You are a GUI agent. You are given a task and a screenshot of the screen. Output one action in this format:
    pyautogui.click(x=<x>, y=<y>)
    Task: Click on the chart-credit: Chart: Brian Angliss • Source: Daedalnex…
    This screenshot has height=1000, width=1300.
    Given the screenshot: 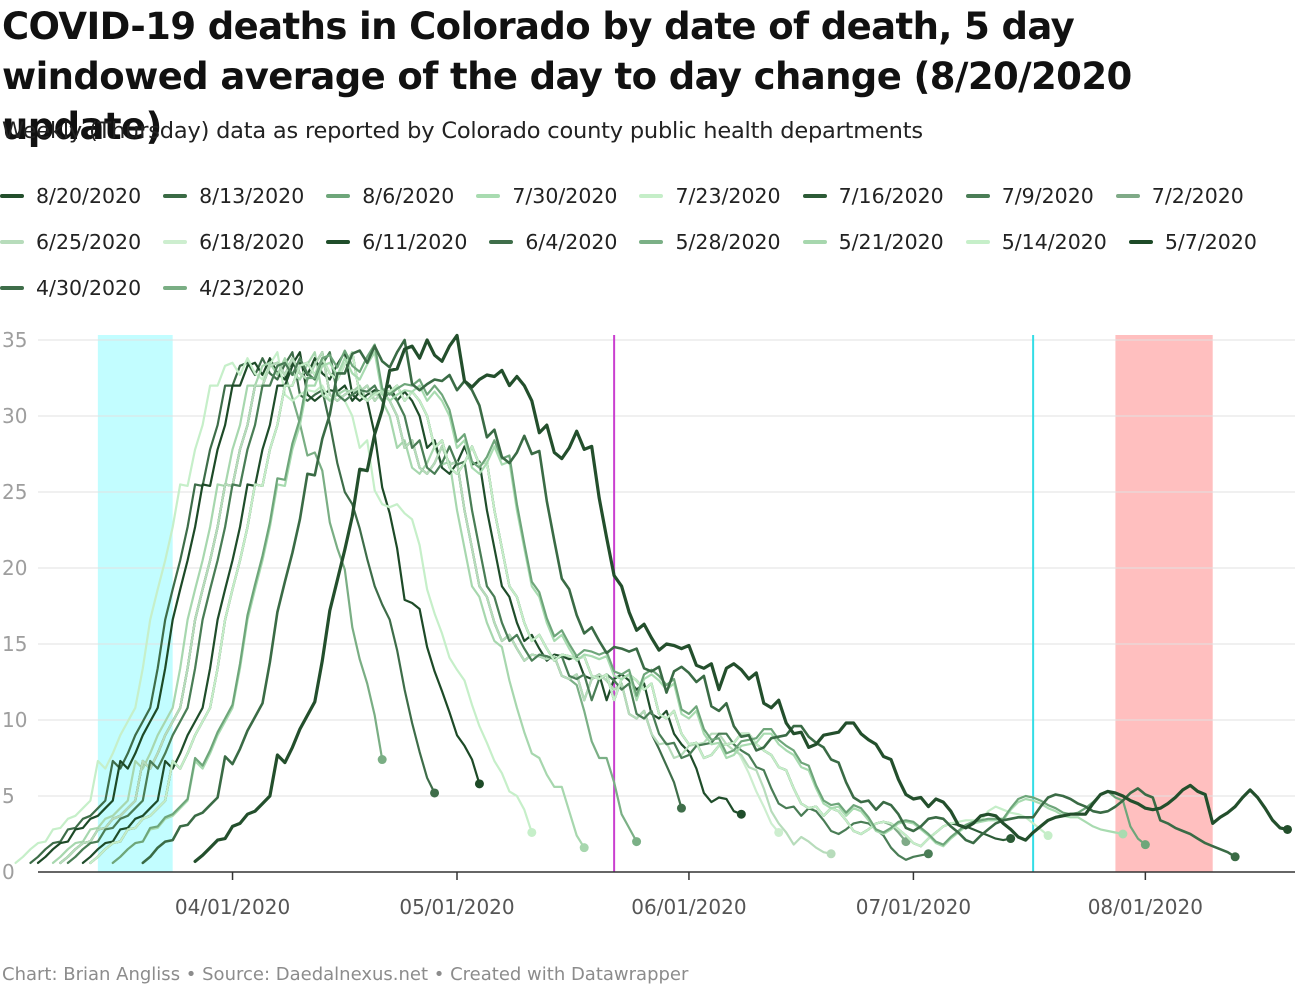 What is the action you would take?
    pyautogui.click(x=345, y=974)
    